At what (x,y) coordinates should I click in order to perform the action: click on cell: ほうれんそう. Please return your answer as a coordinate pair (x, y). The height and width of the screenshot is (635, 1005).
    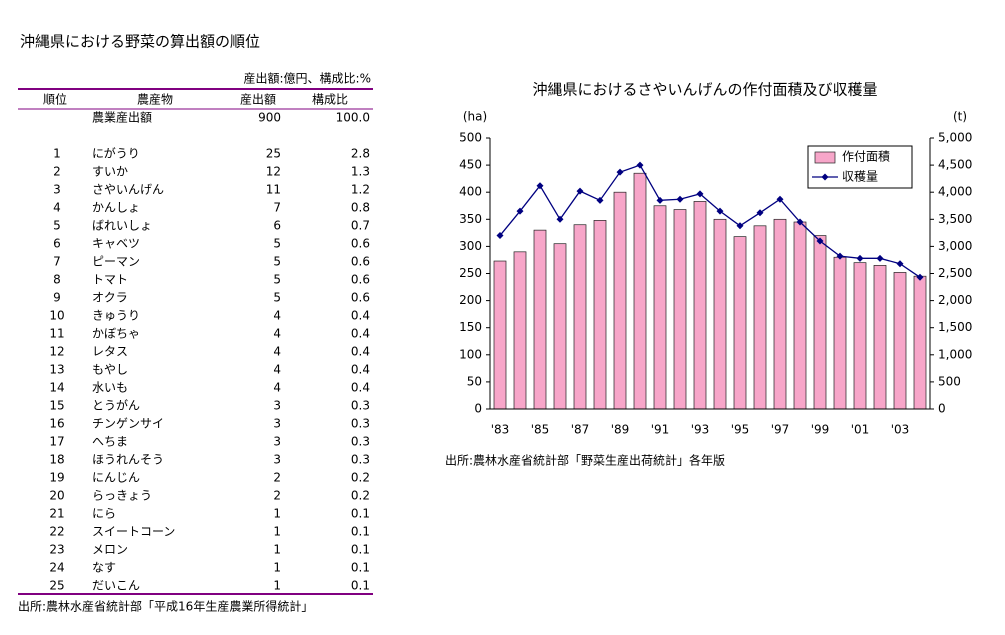
    Looking at the image, I should click on (128, 460).